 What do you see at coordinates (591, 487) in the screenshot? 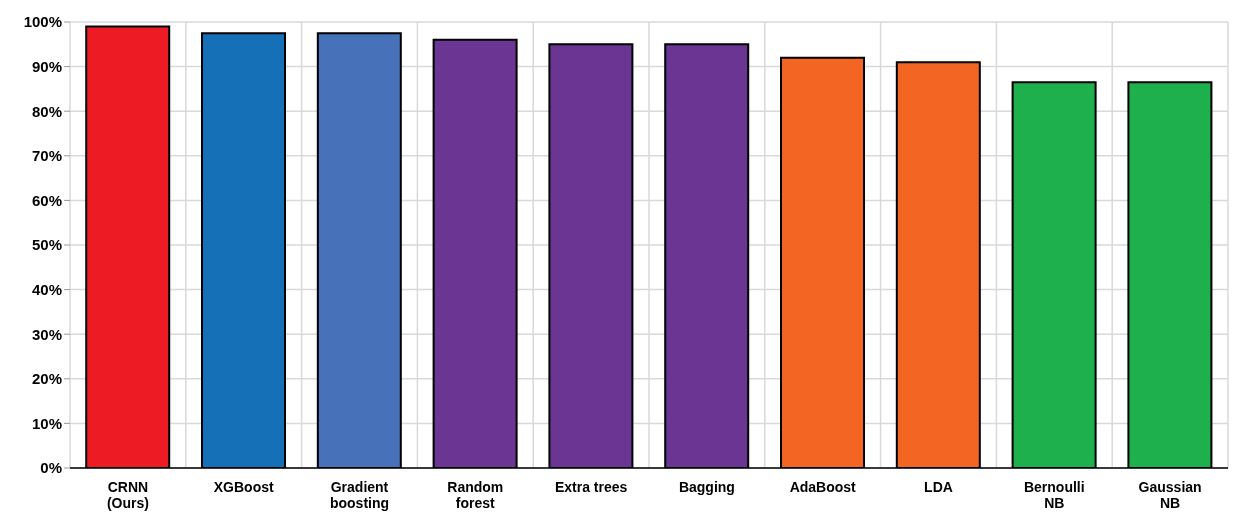
I see `x-tick-label: Extra trees` at bounding box center [591, 487].